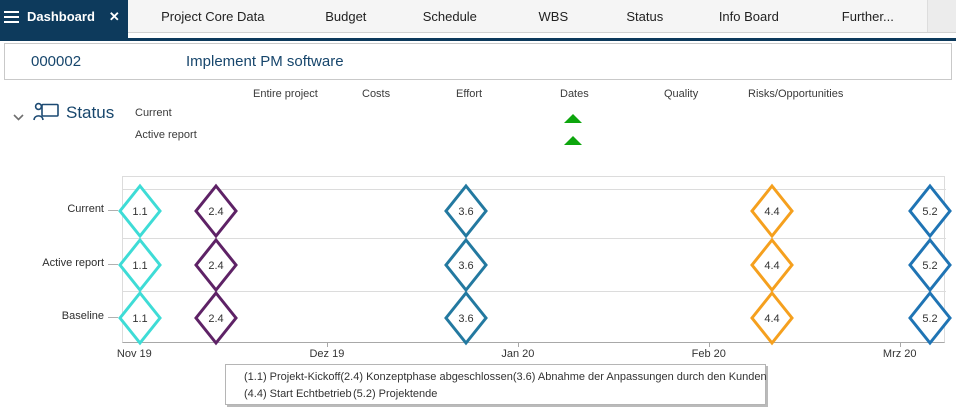 The image size is (956, 414). I want to click on chevron-down-icon, so click(18, 118).